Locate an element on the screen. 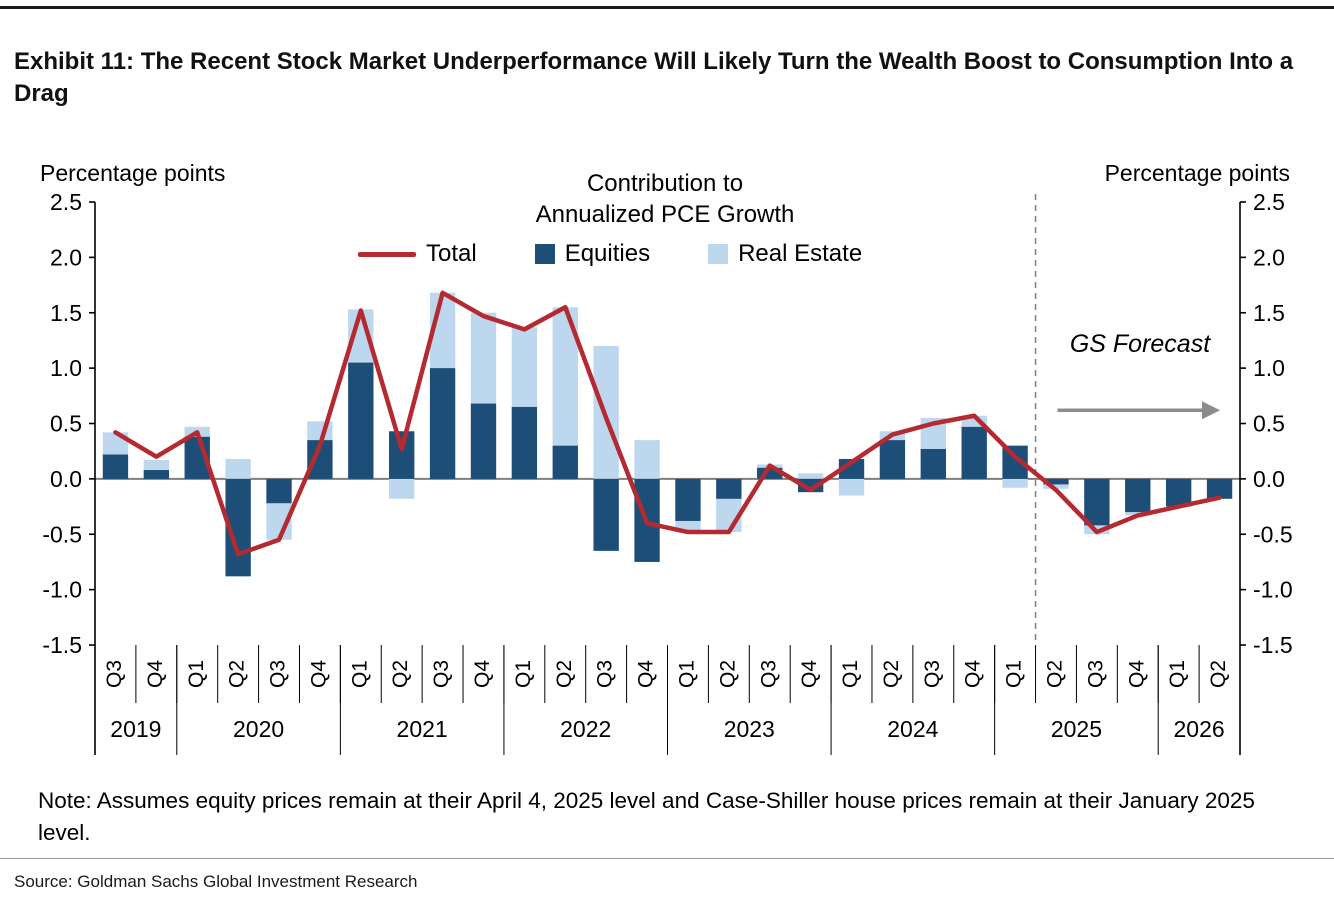 The image size is (1334, 914). chart-legend: Total Equities Real Estate is located at coordinates (610, 254).